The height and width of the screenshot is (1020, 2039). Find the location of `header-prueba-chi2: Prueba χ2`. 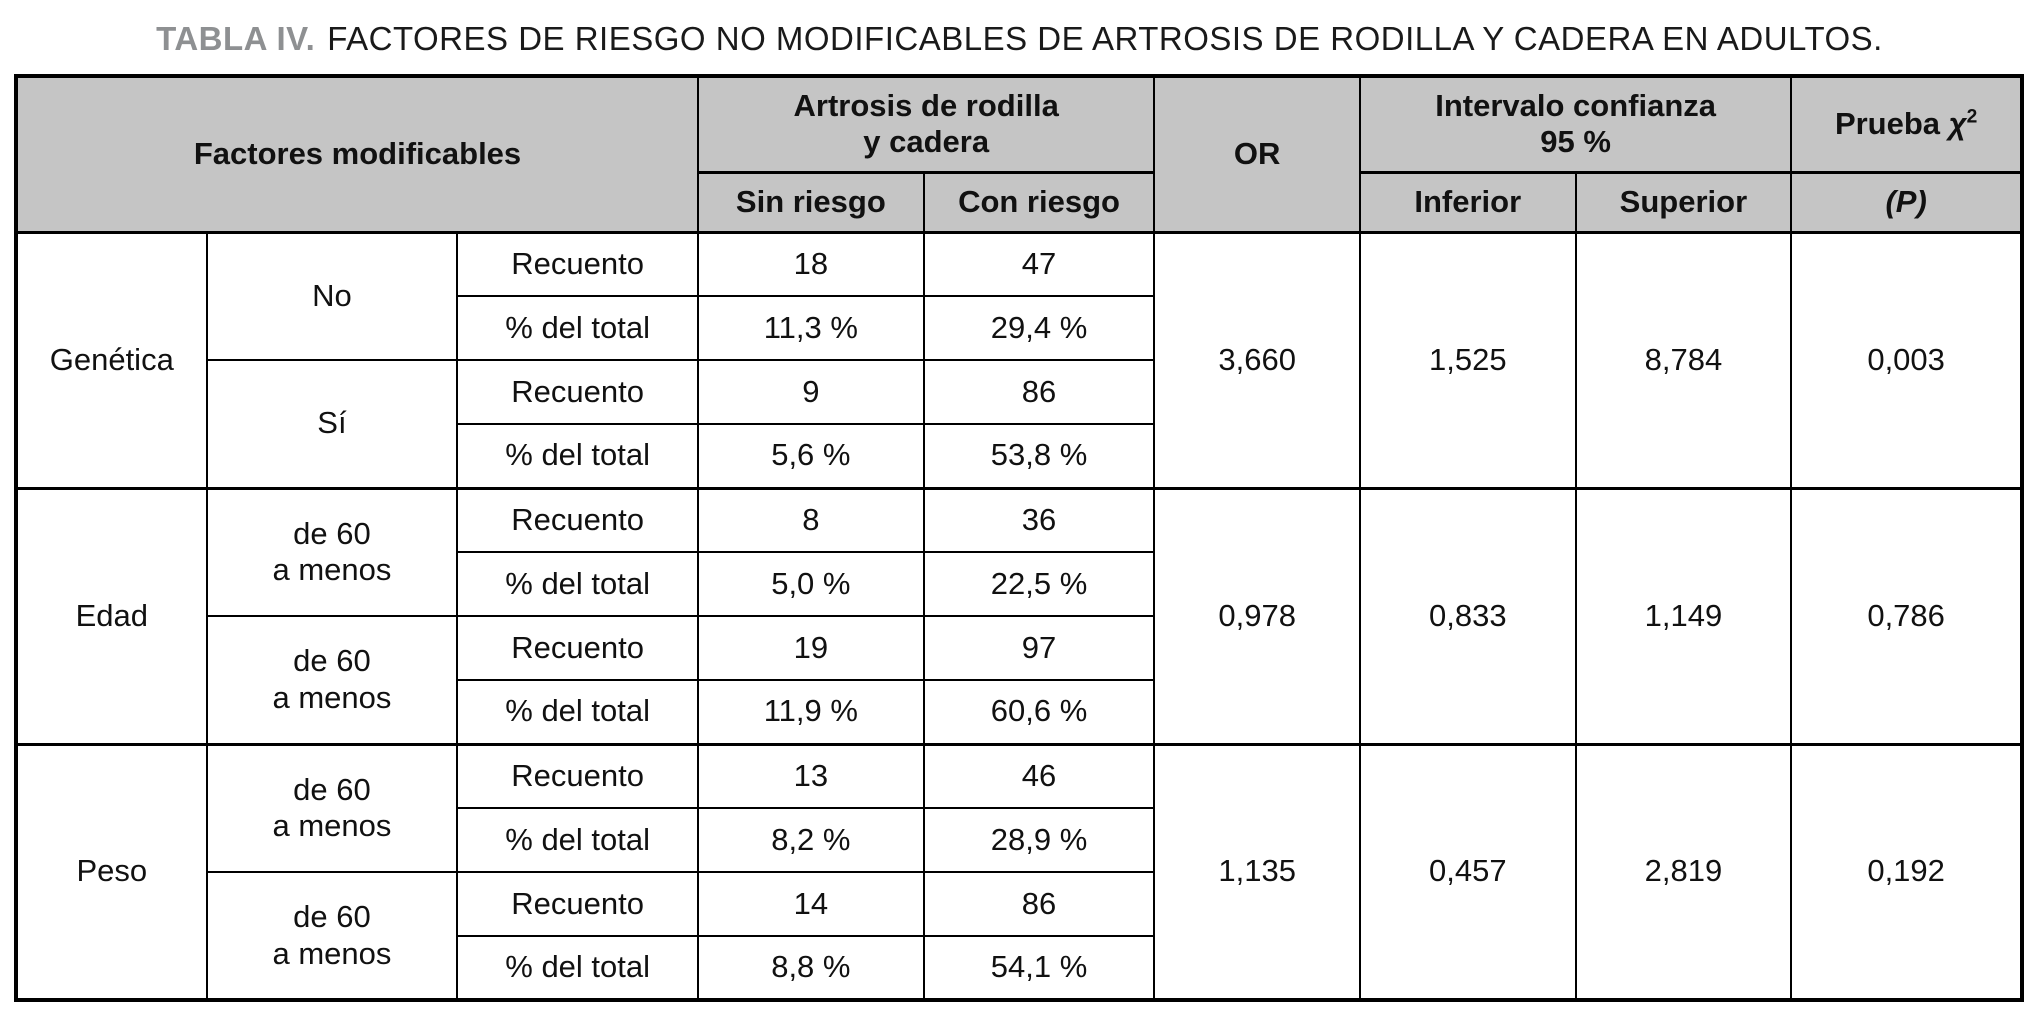

header-prueba-chi2: Prueba χ2 is located at coordinates (1906, 124).